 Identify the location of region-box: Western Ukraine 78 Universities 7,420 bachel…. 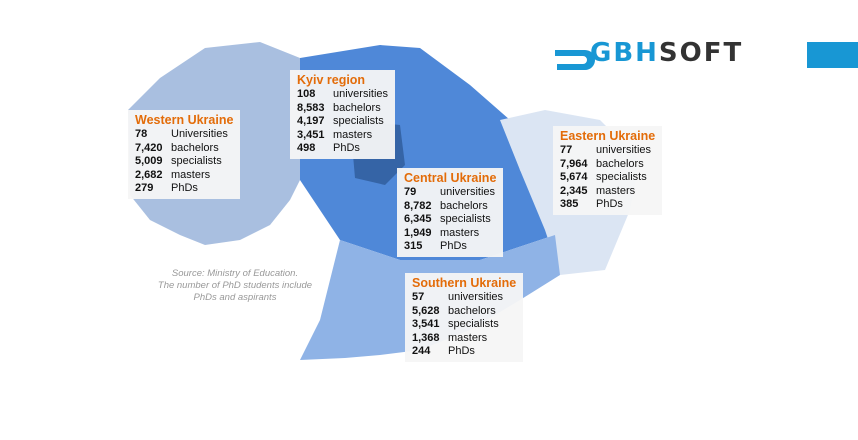
(184, 154).